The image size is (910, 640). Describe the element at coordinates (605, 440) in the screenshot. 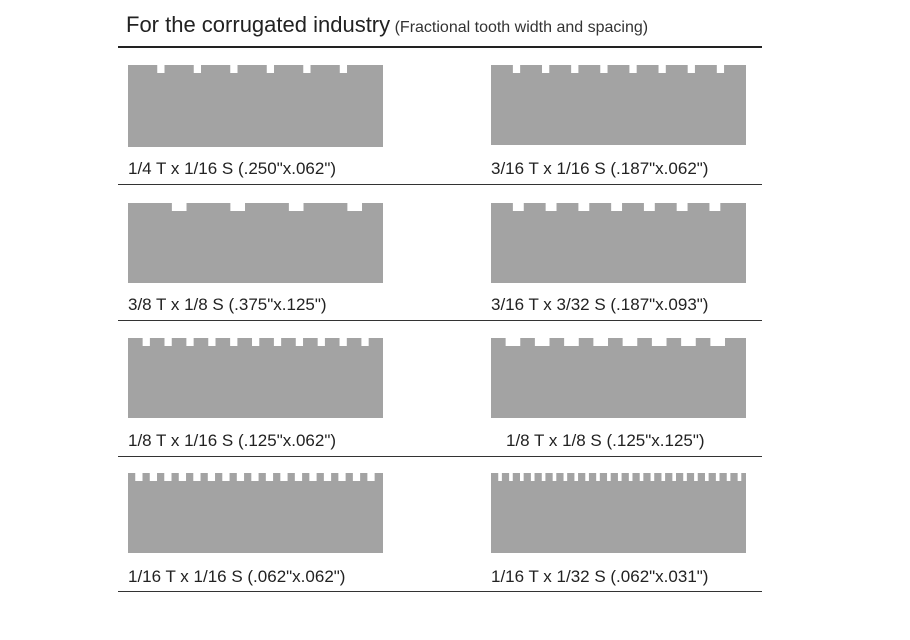

I see `blade-label-6: 1/8 T x 1/8 S (.125"x.125")` at that location.